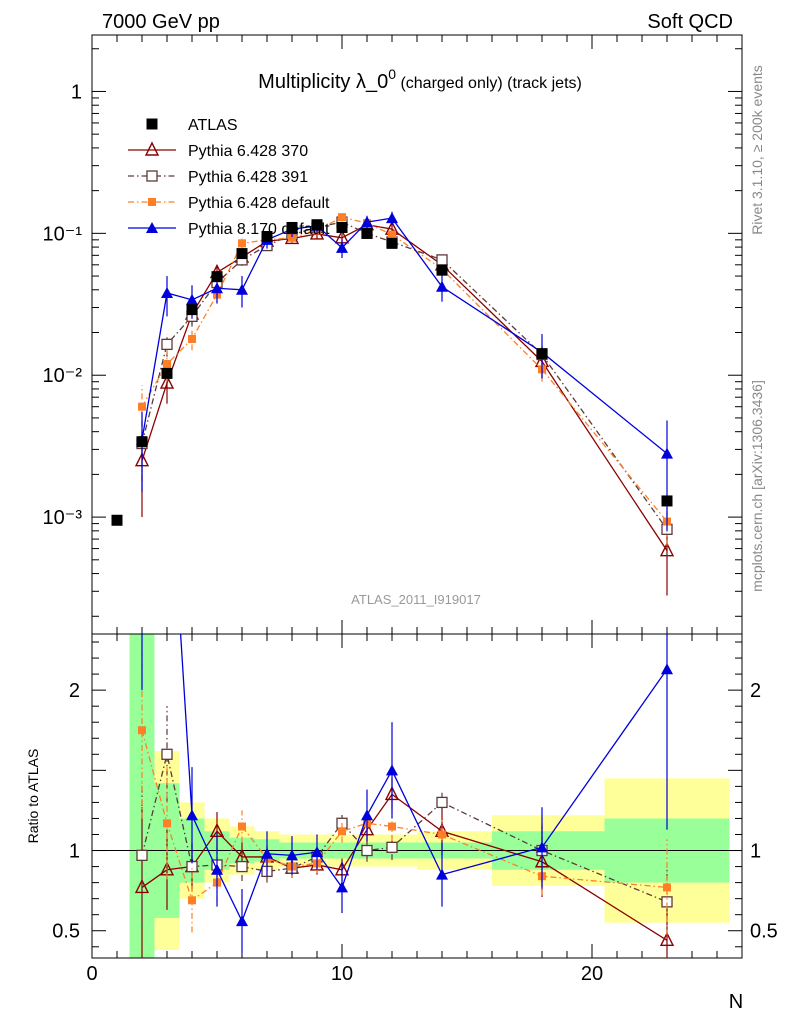 This screenshot has width=786, height=1024. What do you see at coordinates (323, 82) in the screenshot?
I see `chart-title-main: Multiplicity λ_0` at bounding box center [323, 82].